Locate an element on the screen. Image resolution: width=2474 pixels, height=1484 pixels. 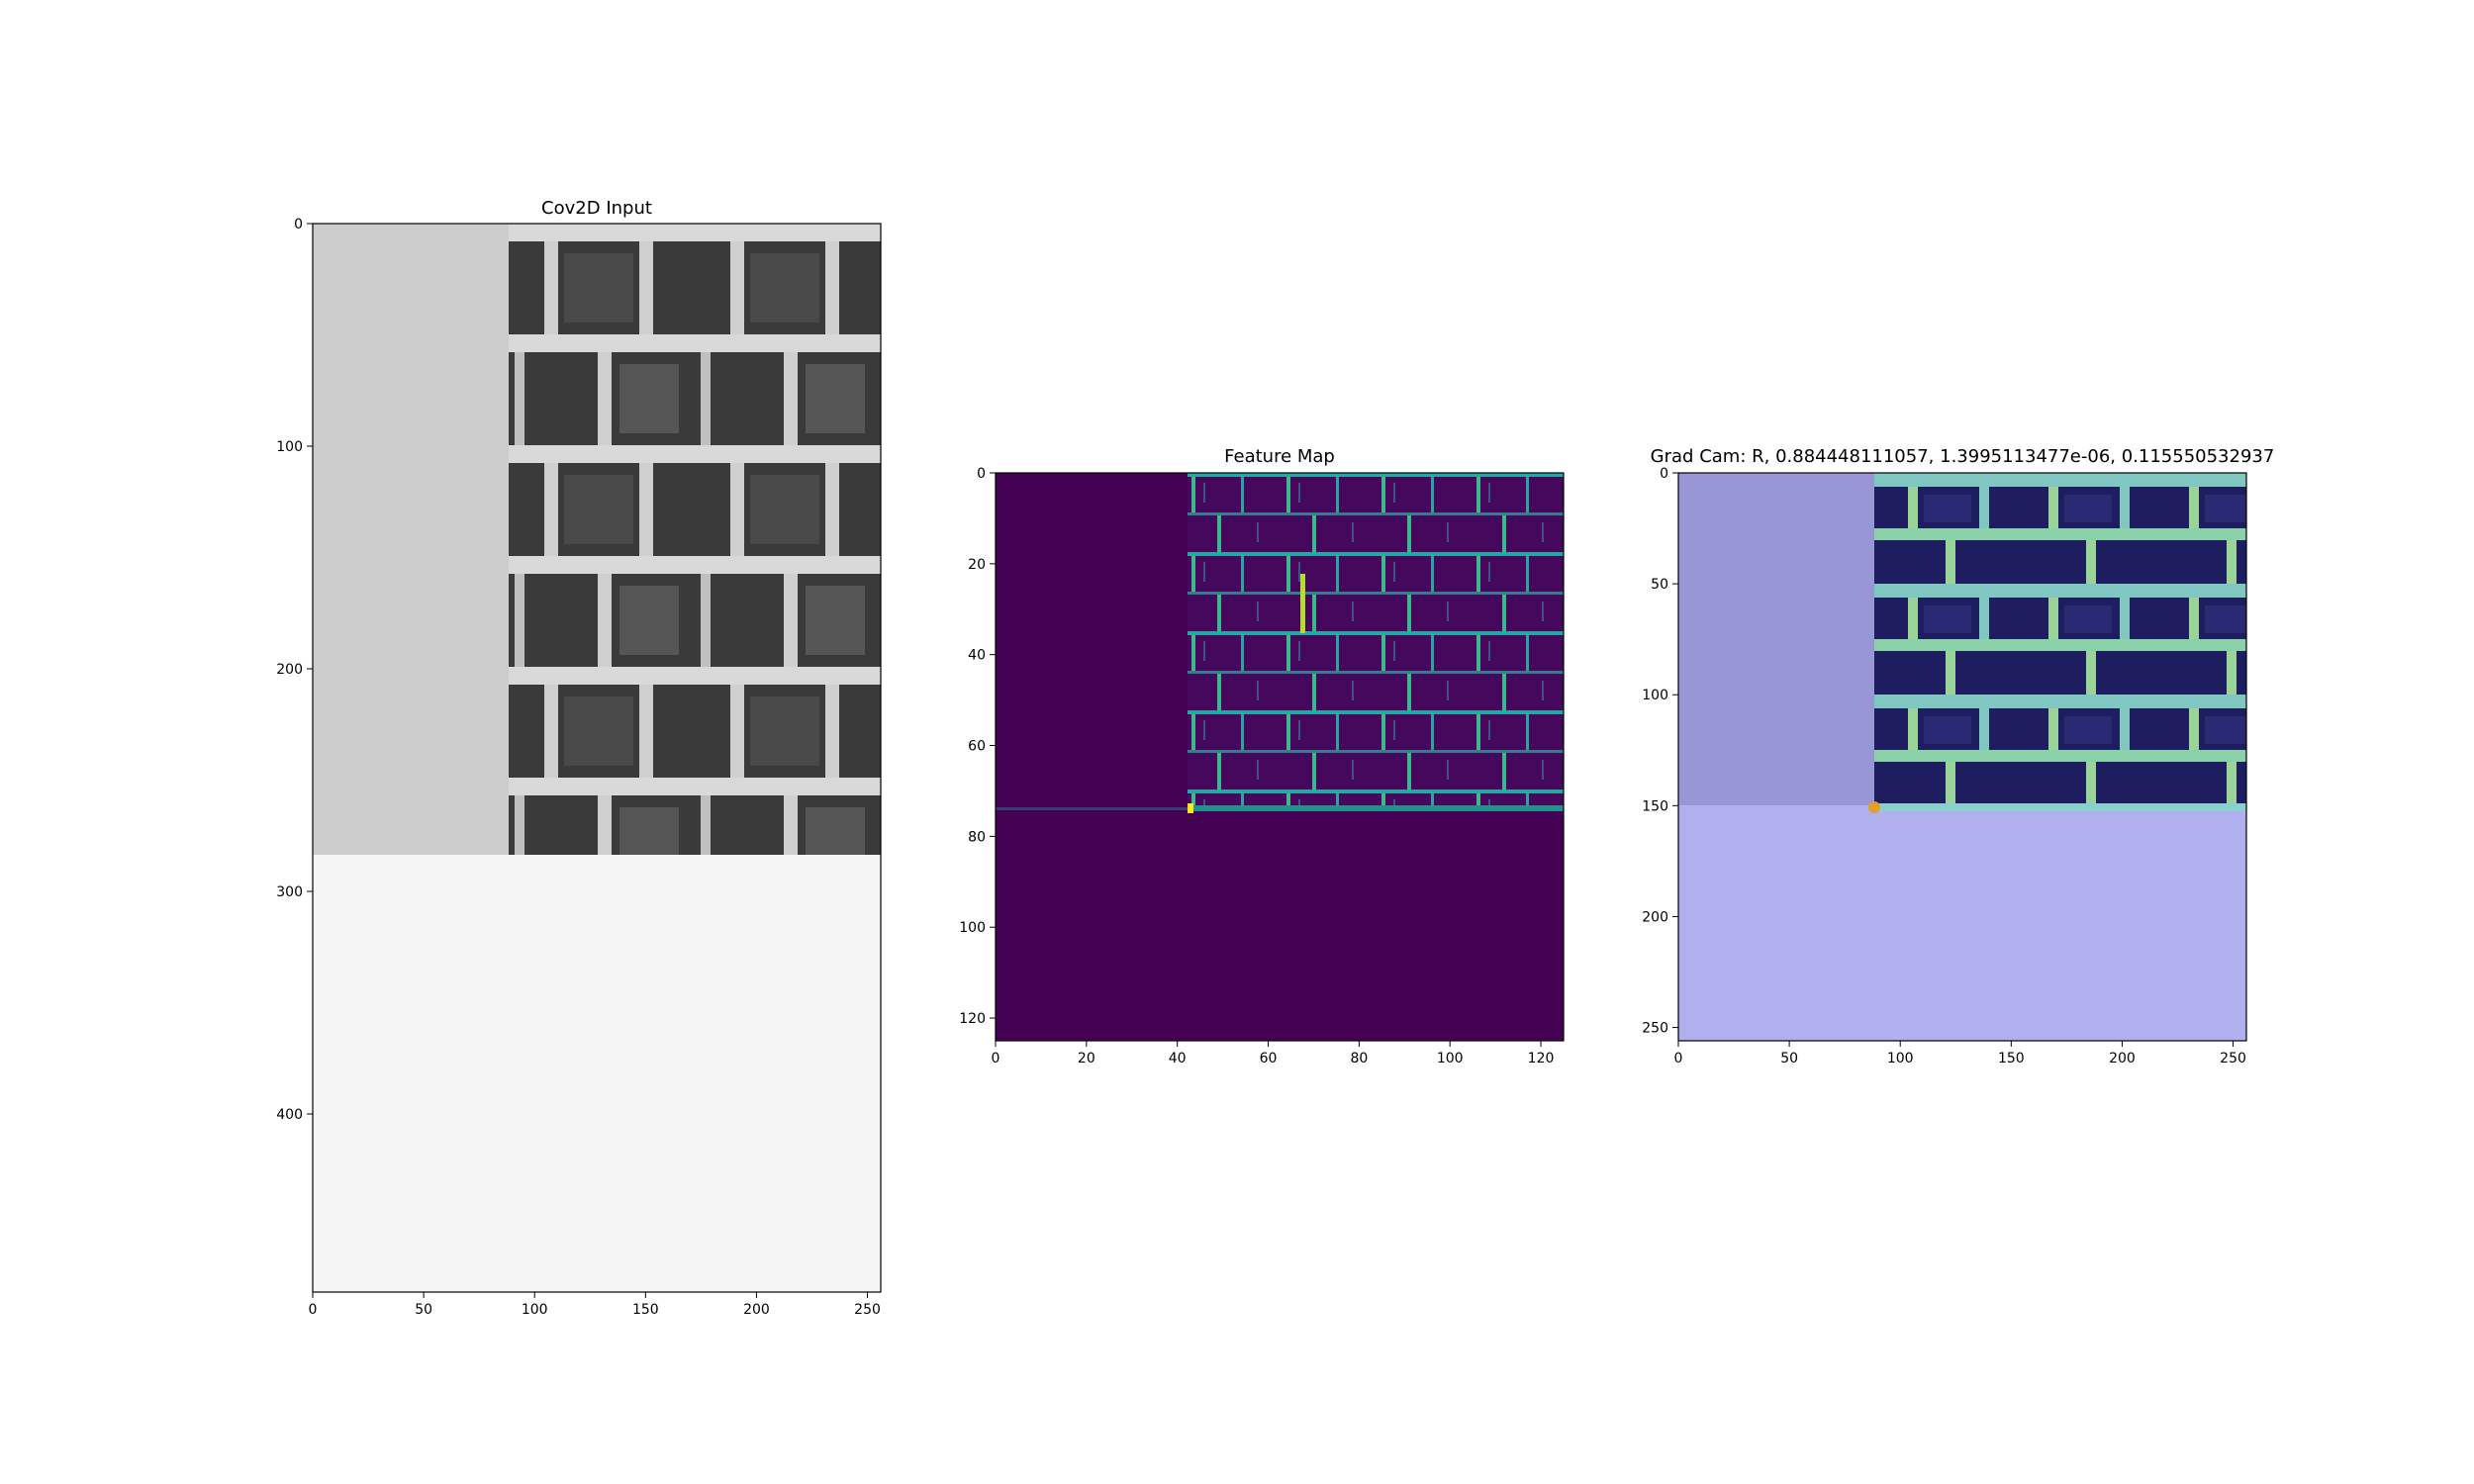
panel1-pad-bottom is located at coordinates (597, 1073).